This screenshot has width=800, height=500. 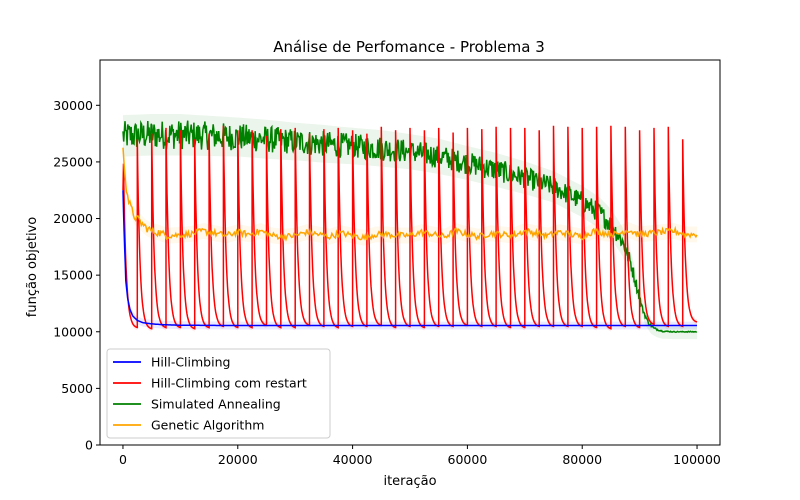 What do you see at coordinates (582, 459) in the screenshot?
I see `x-tick-label: 80000` at bounding box center [582, 459].